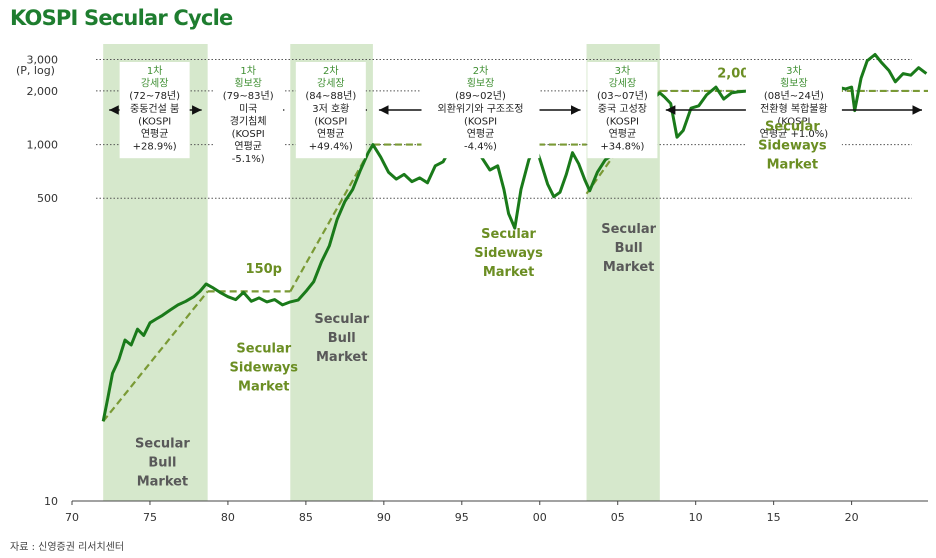 This screenshot has height=558, width=936. Describe the element at coordinates (248, 96) in the screenshot. I see `phase-note-line: (79~83년)` at that location.